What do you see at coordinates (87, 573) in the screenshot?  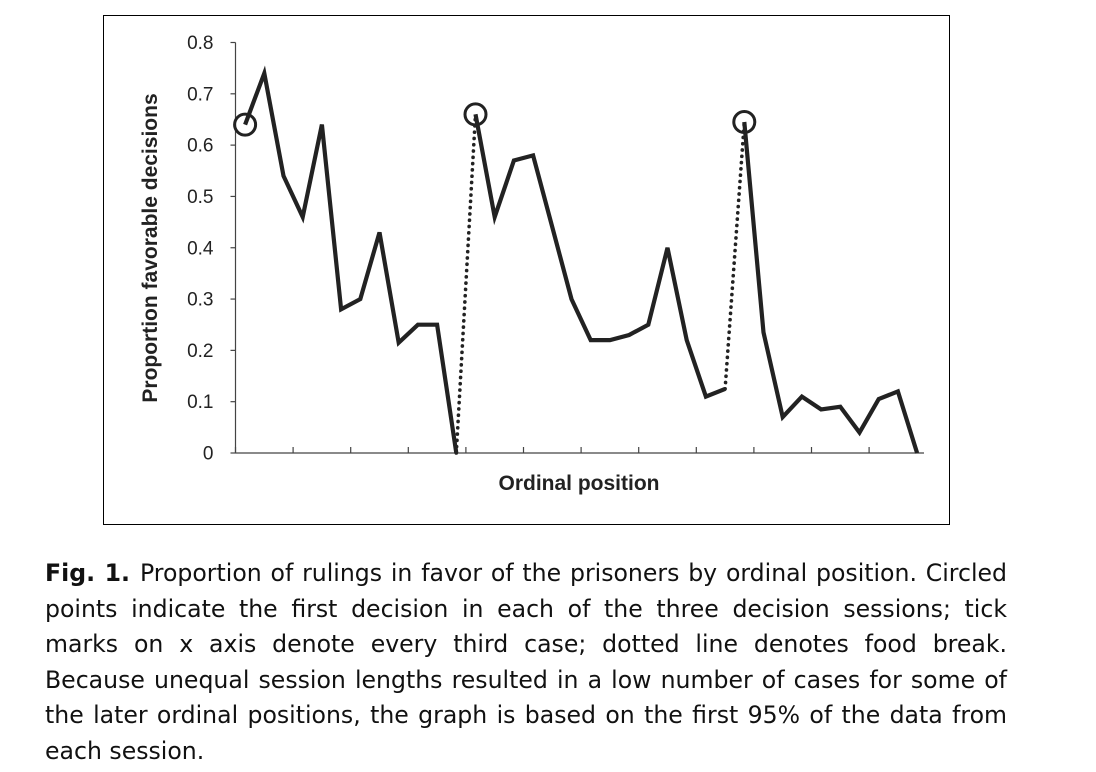 I see `caption-label: Fig. 1.` at bounding box center [87, 573].